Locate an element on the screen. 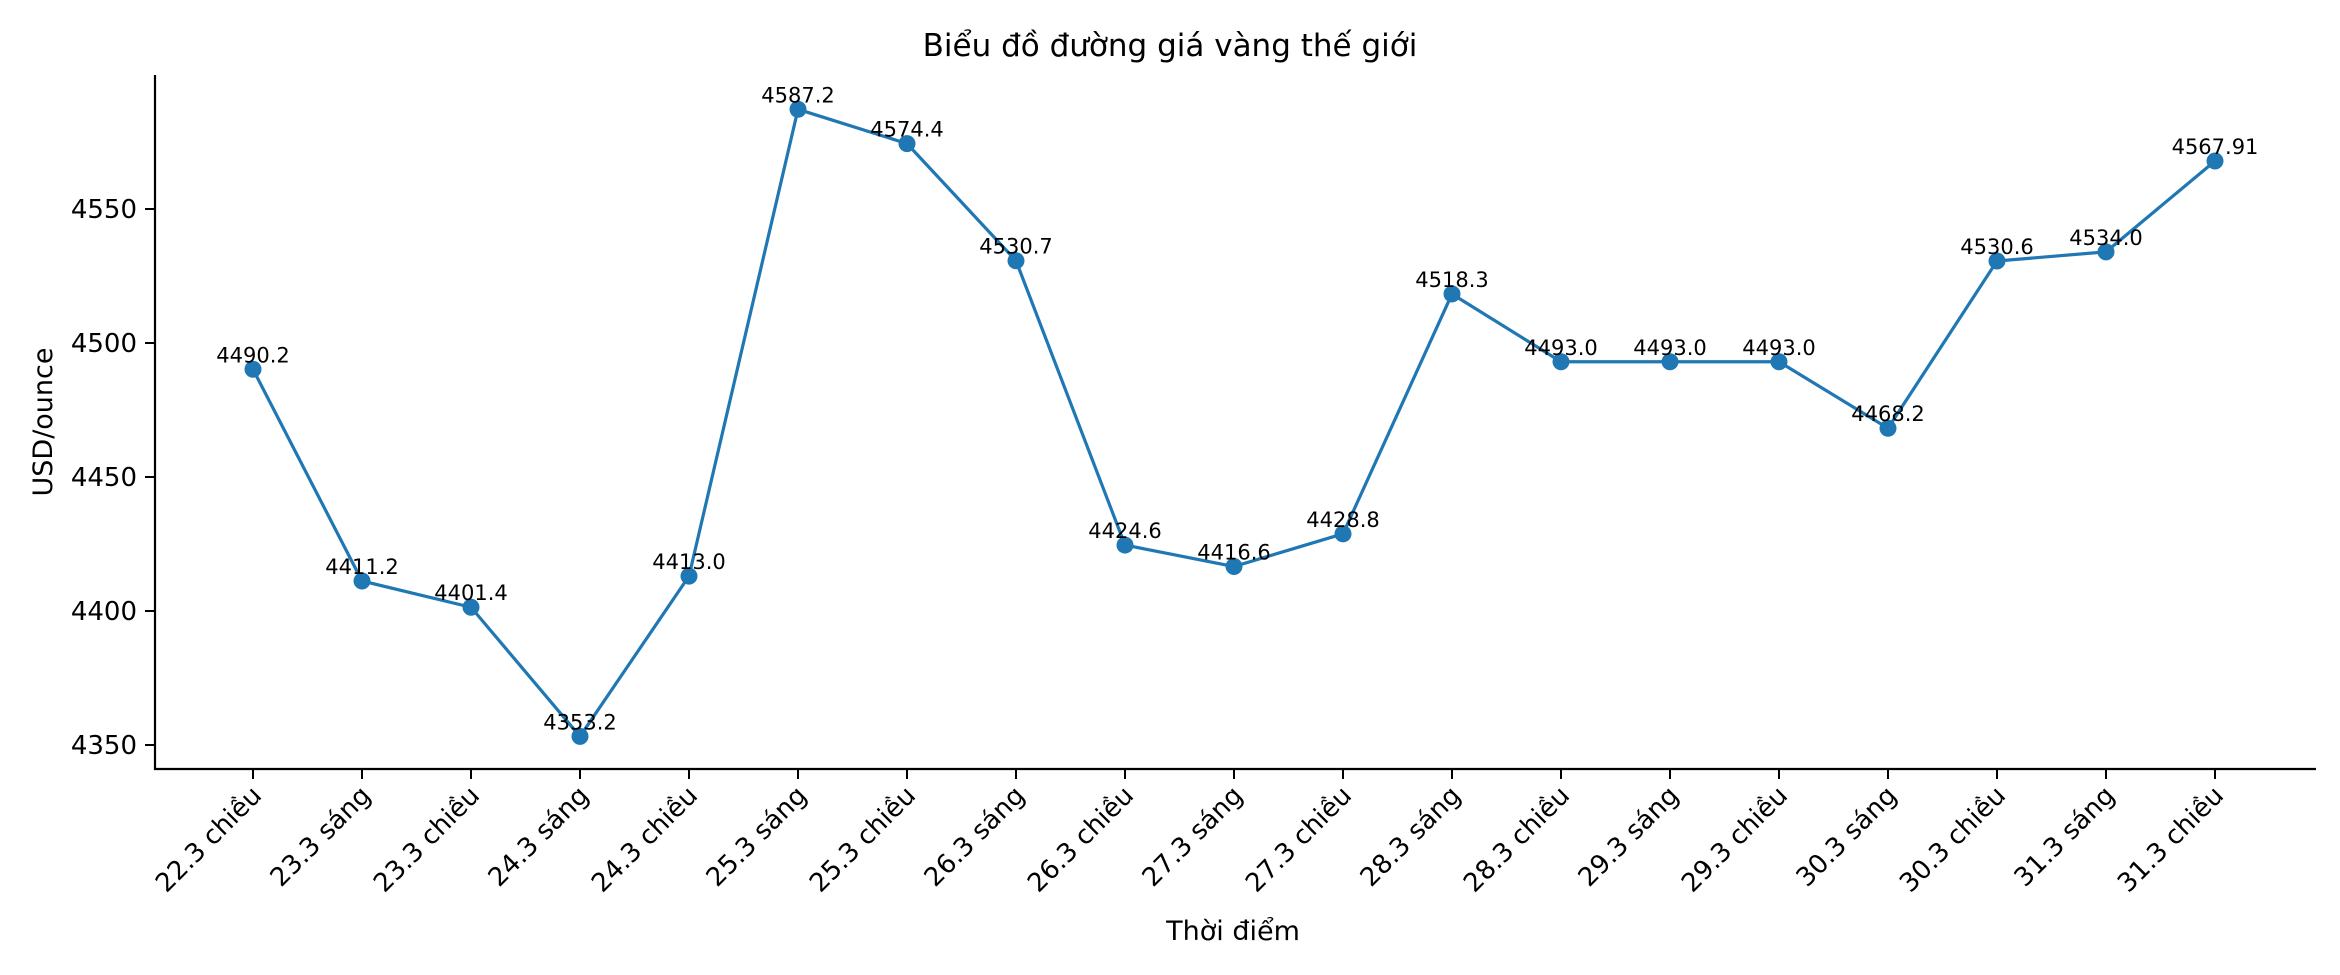 The image size is (2340, 975). data-point-label: 4574.4 is located at coordinates (906, 130).